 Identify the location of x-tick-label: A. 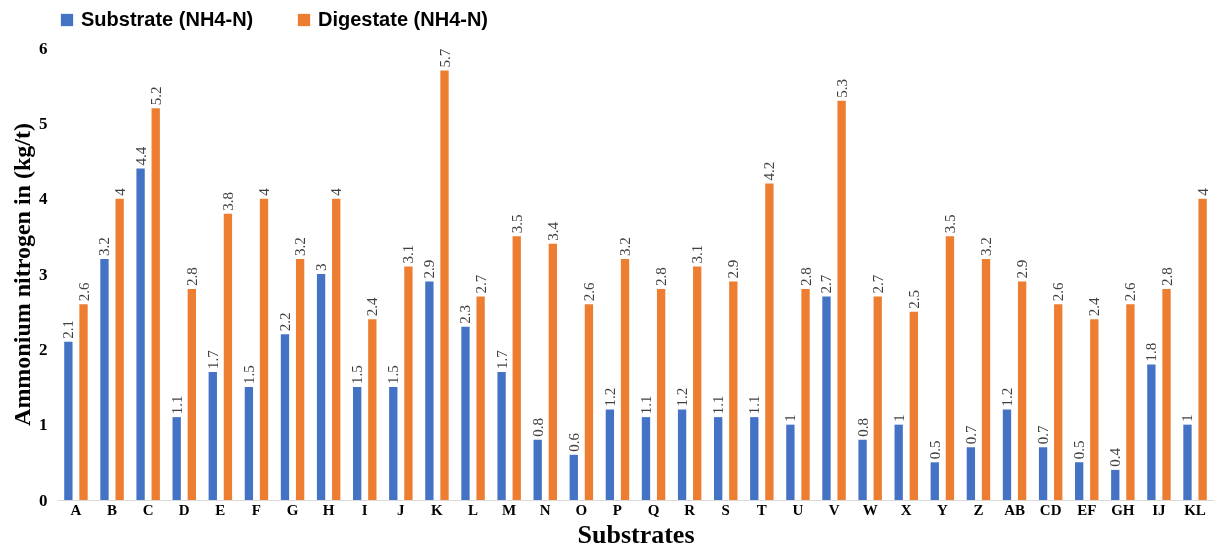
(76, 509).